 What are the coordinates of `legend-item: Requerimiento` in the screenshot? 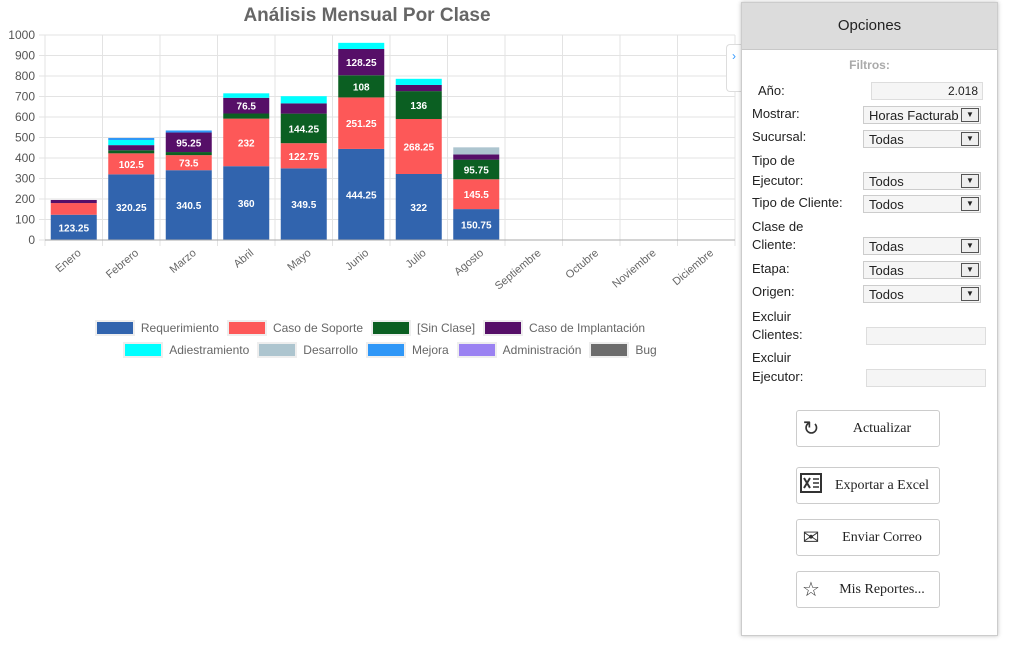 It's located at (156, 328).